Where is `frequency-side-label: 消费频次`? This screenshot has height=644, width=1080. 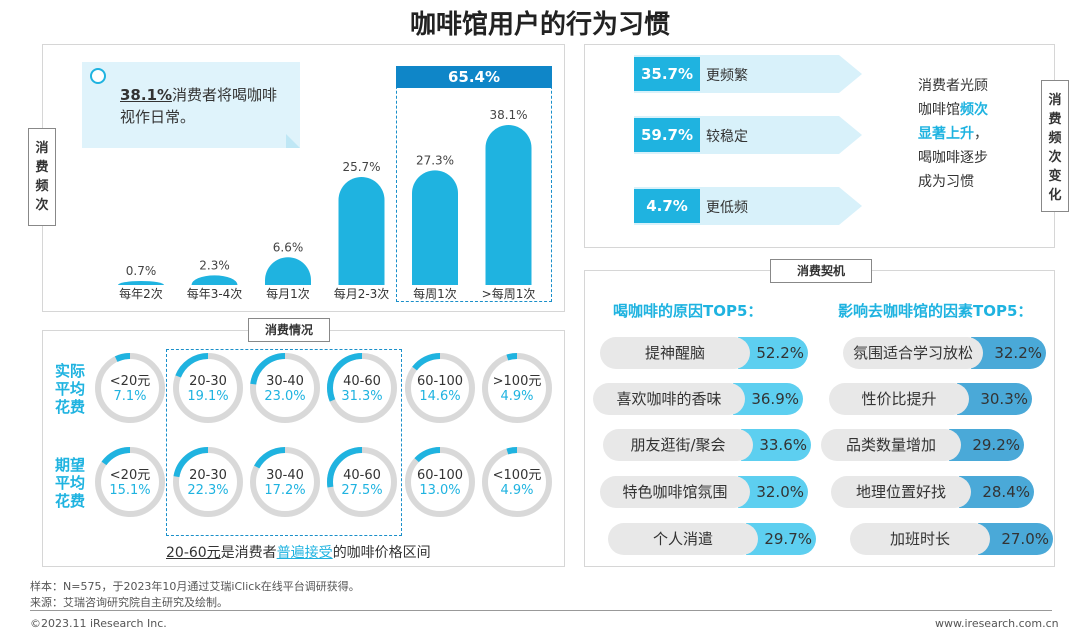
frequency-side-label: 消费频次 is located at coordinates (42, 177).